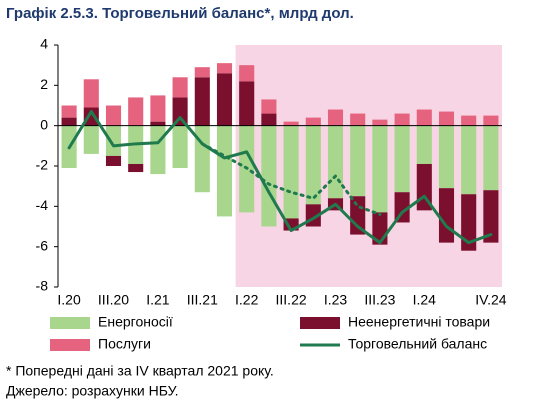 This screenshot has width=550, height=409. Describe the element at coordinates (158, 300) in the screenshot. I see `x-tick-label: I.21` at that location.